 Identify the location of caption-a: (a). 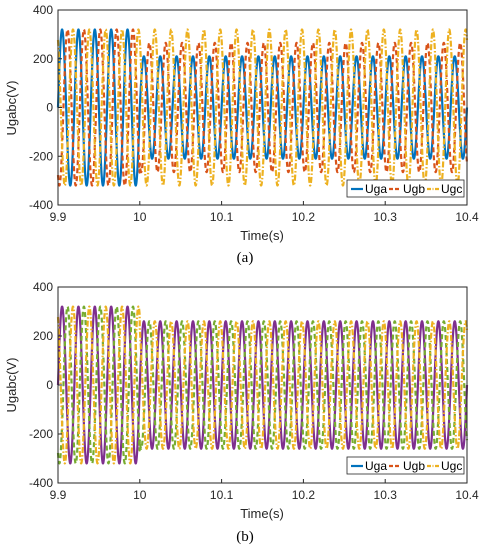
(245, 258).